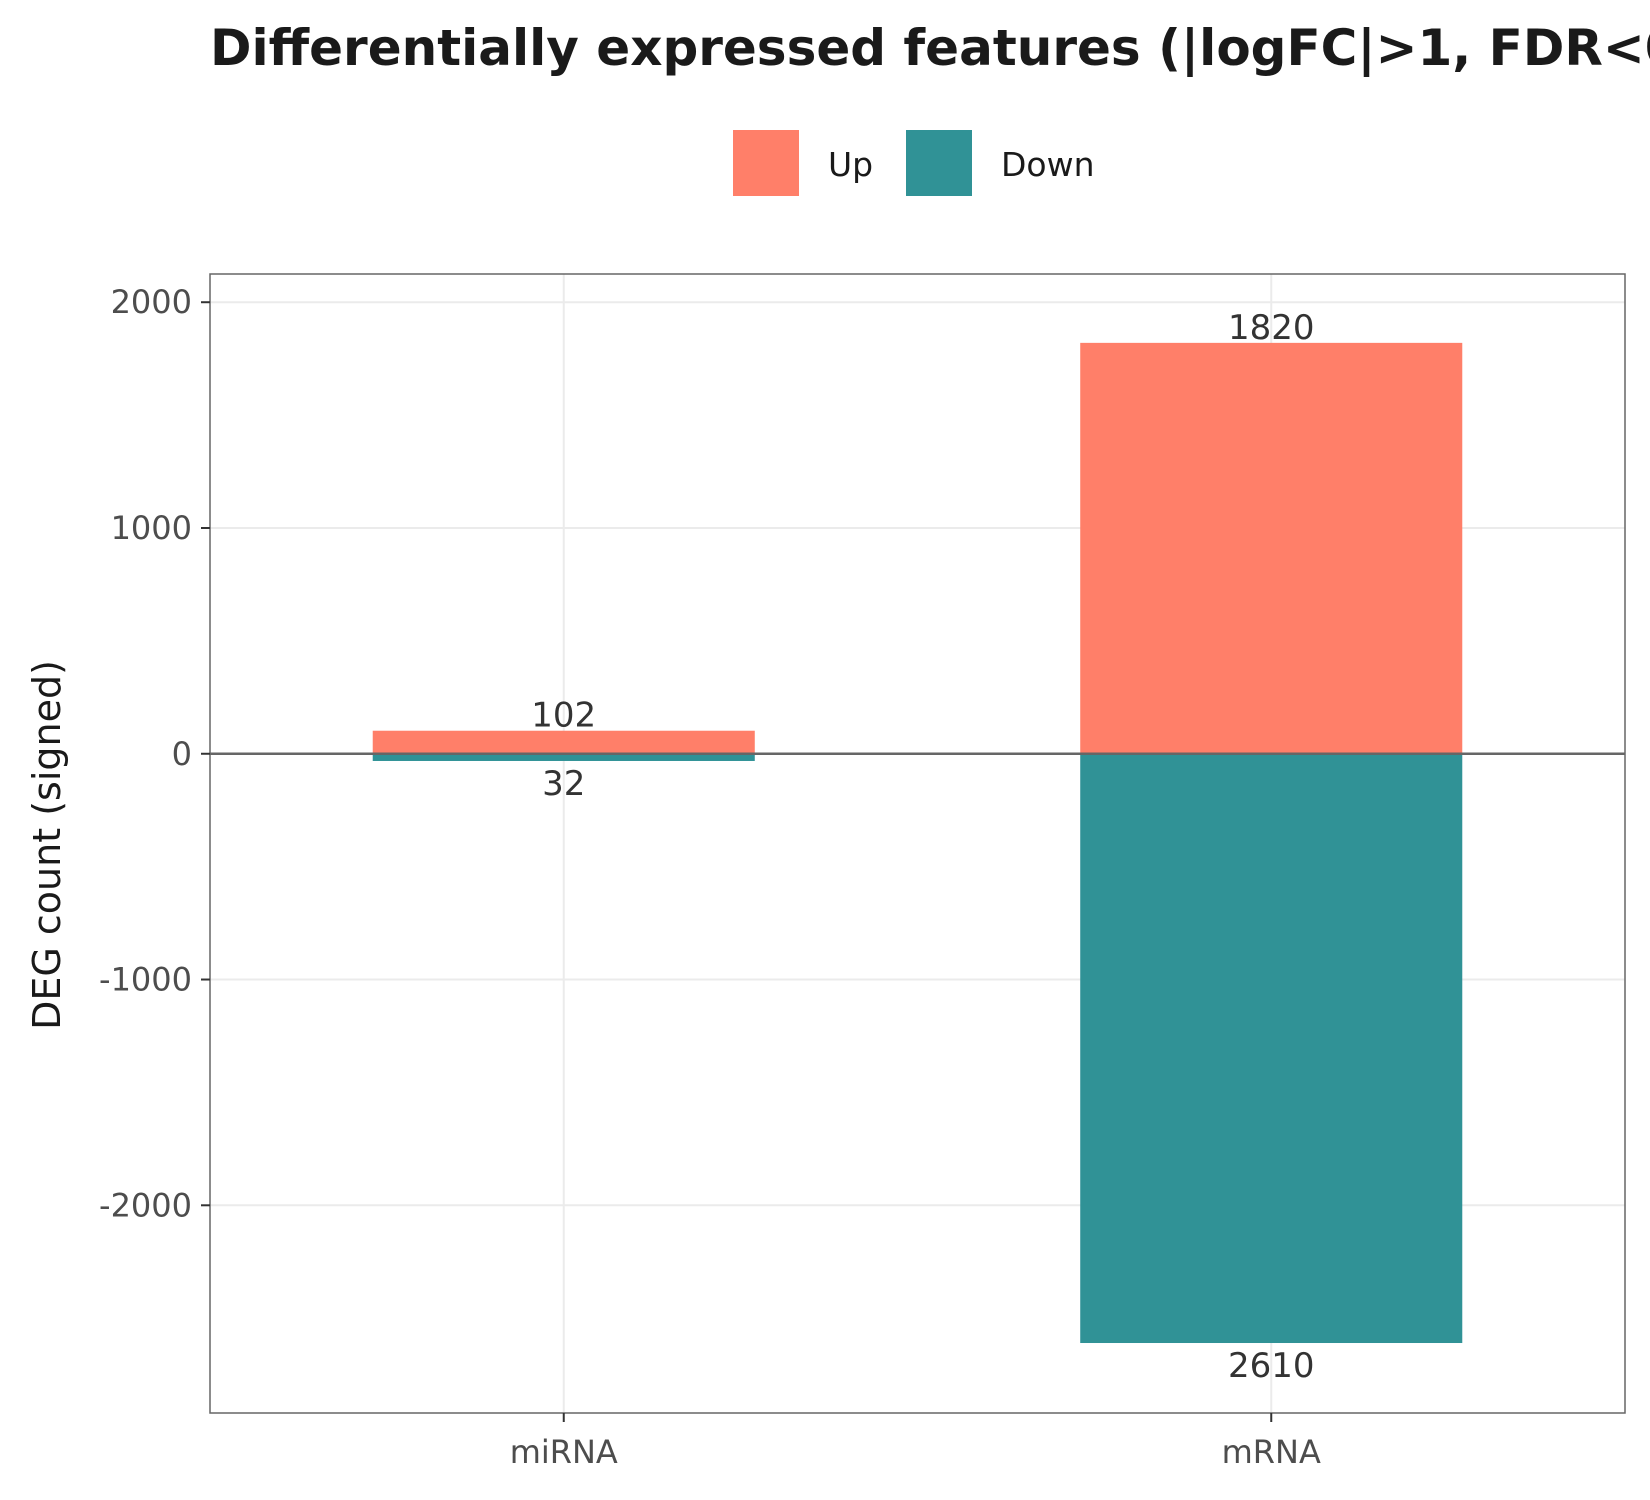 This screenshot has height=1500, width=1650. What do you see at coordinates (1271, 1452) in the screenshot?
I see `x-tick-label-mRNA: mRNA` at bounding box center [1271, 1452].